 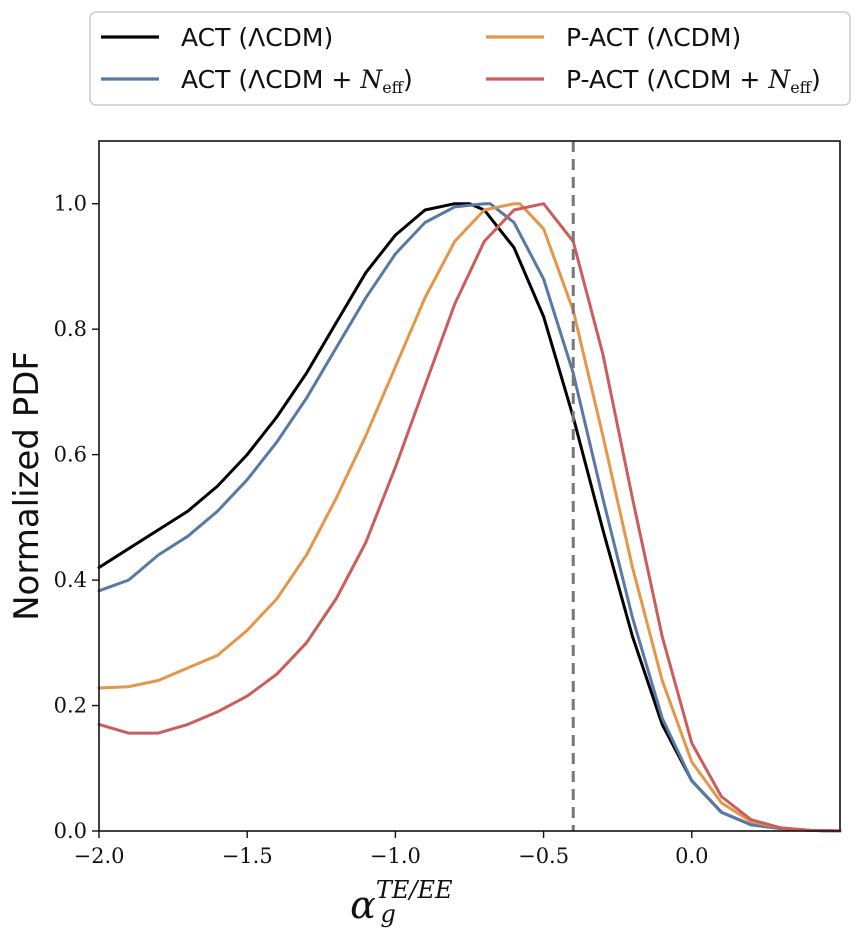 I want to click on y-tick-label: 0.8, so click(x=70, y=329).